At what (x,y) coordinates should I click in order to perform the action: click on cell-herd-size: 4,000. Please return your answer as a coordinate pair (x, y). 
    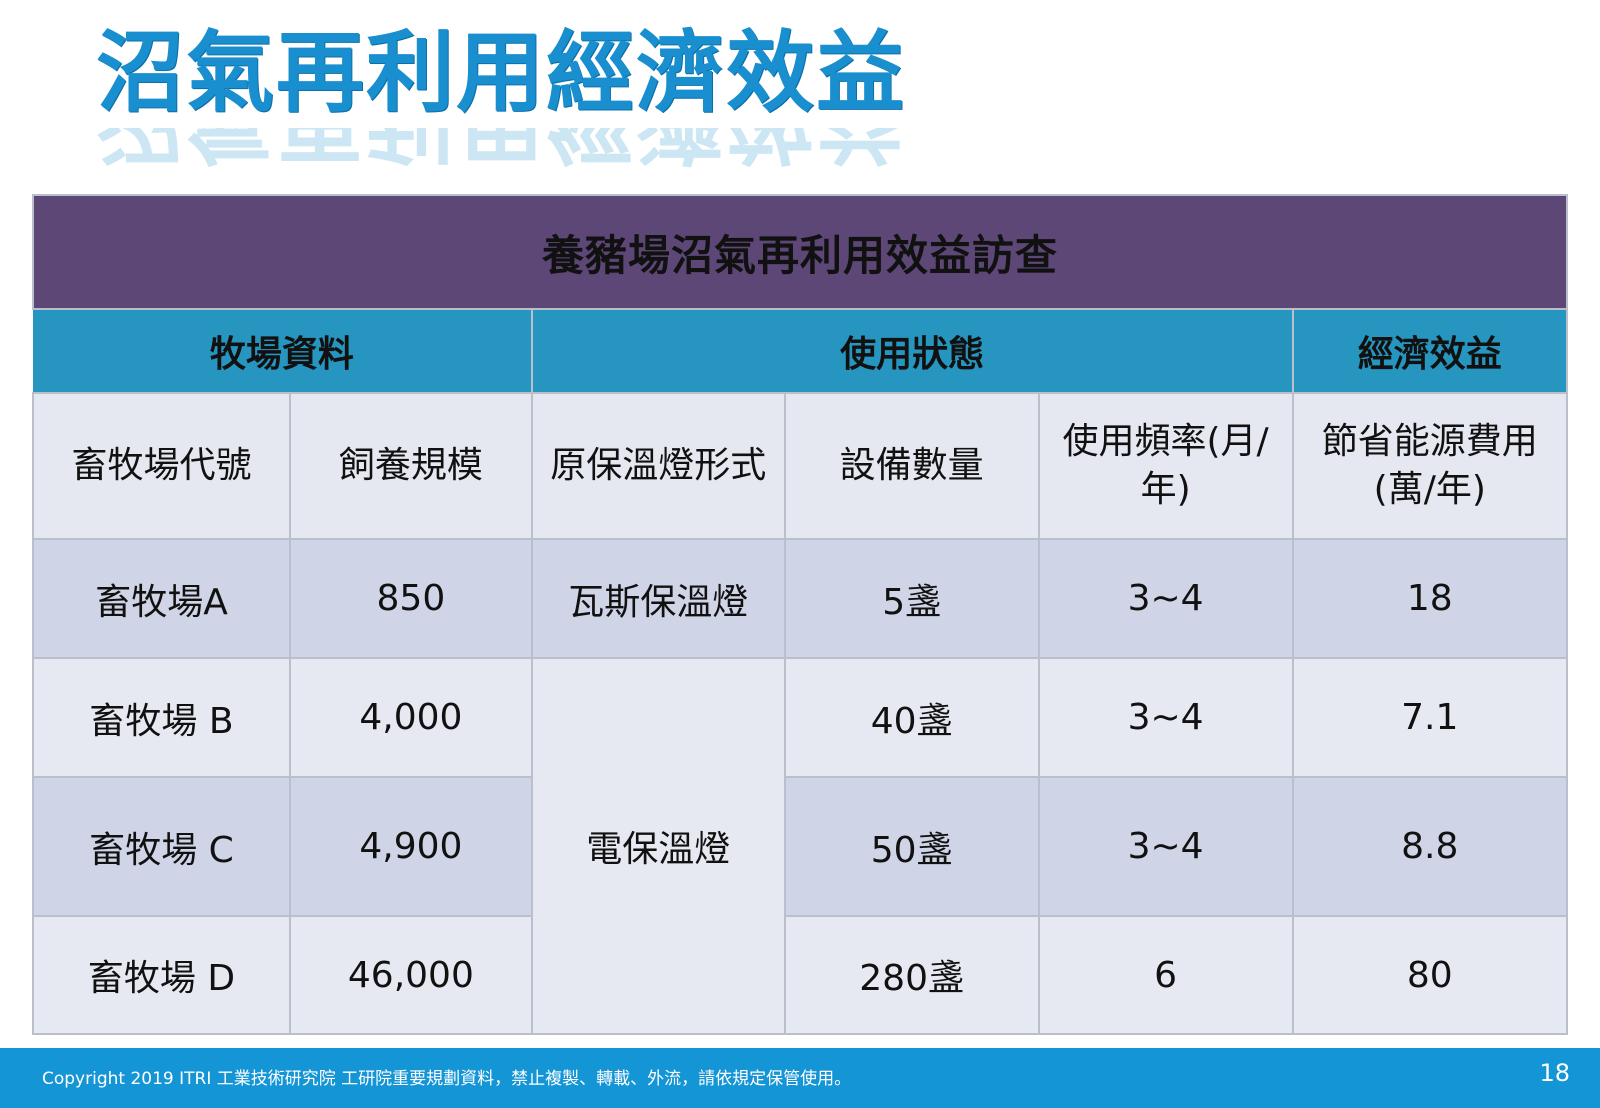
    Looking at the image, I should click on (411, 717).